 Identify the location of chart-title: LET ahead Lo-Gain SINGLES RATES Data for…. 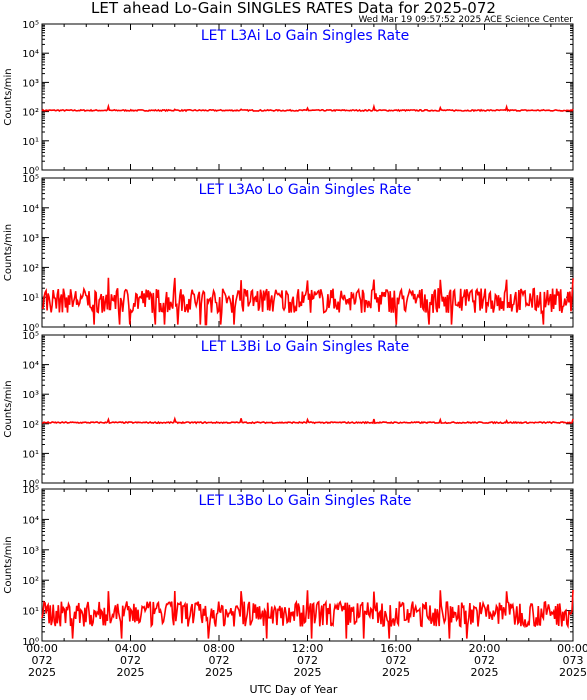
(293, 8).